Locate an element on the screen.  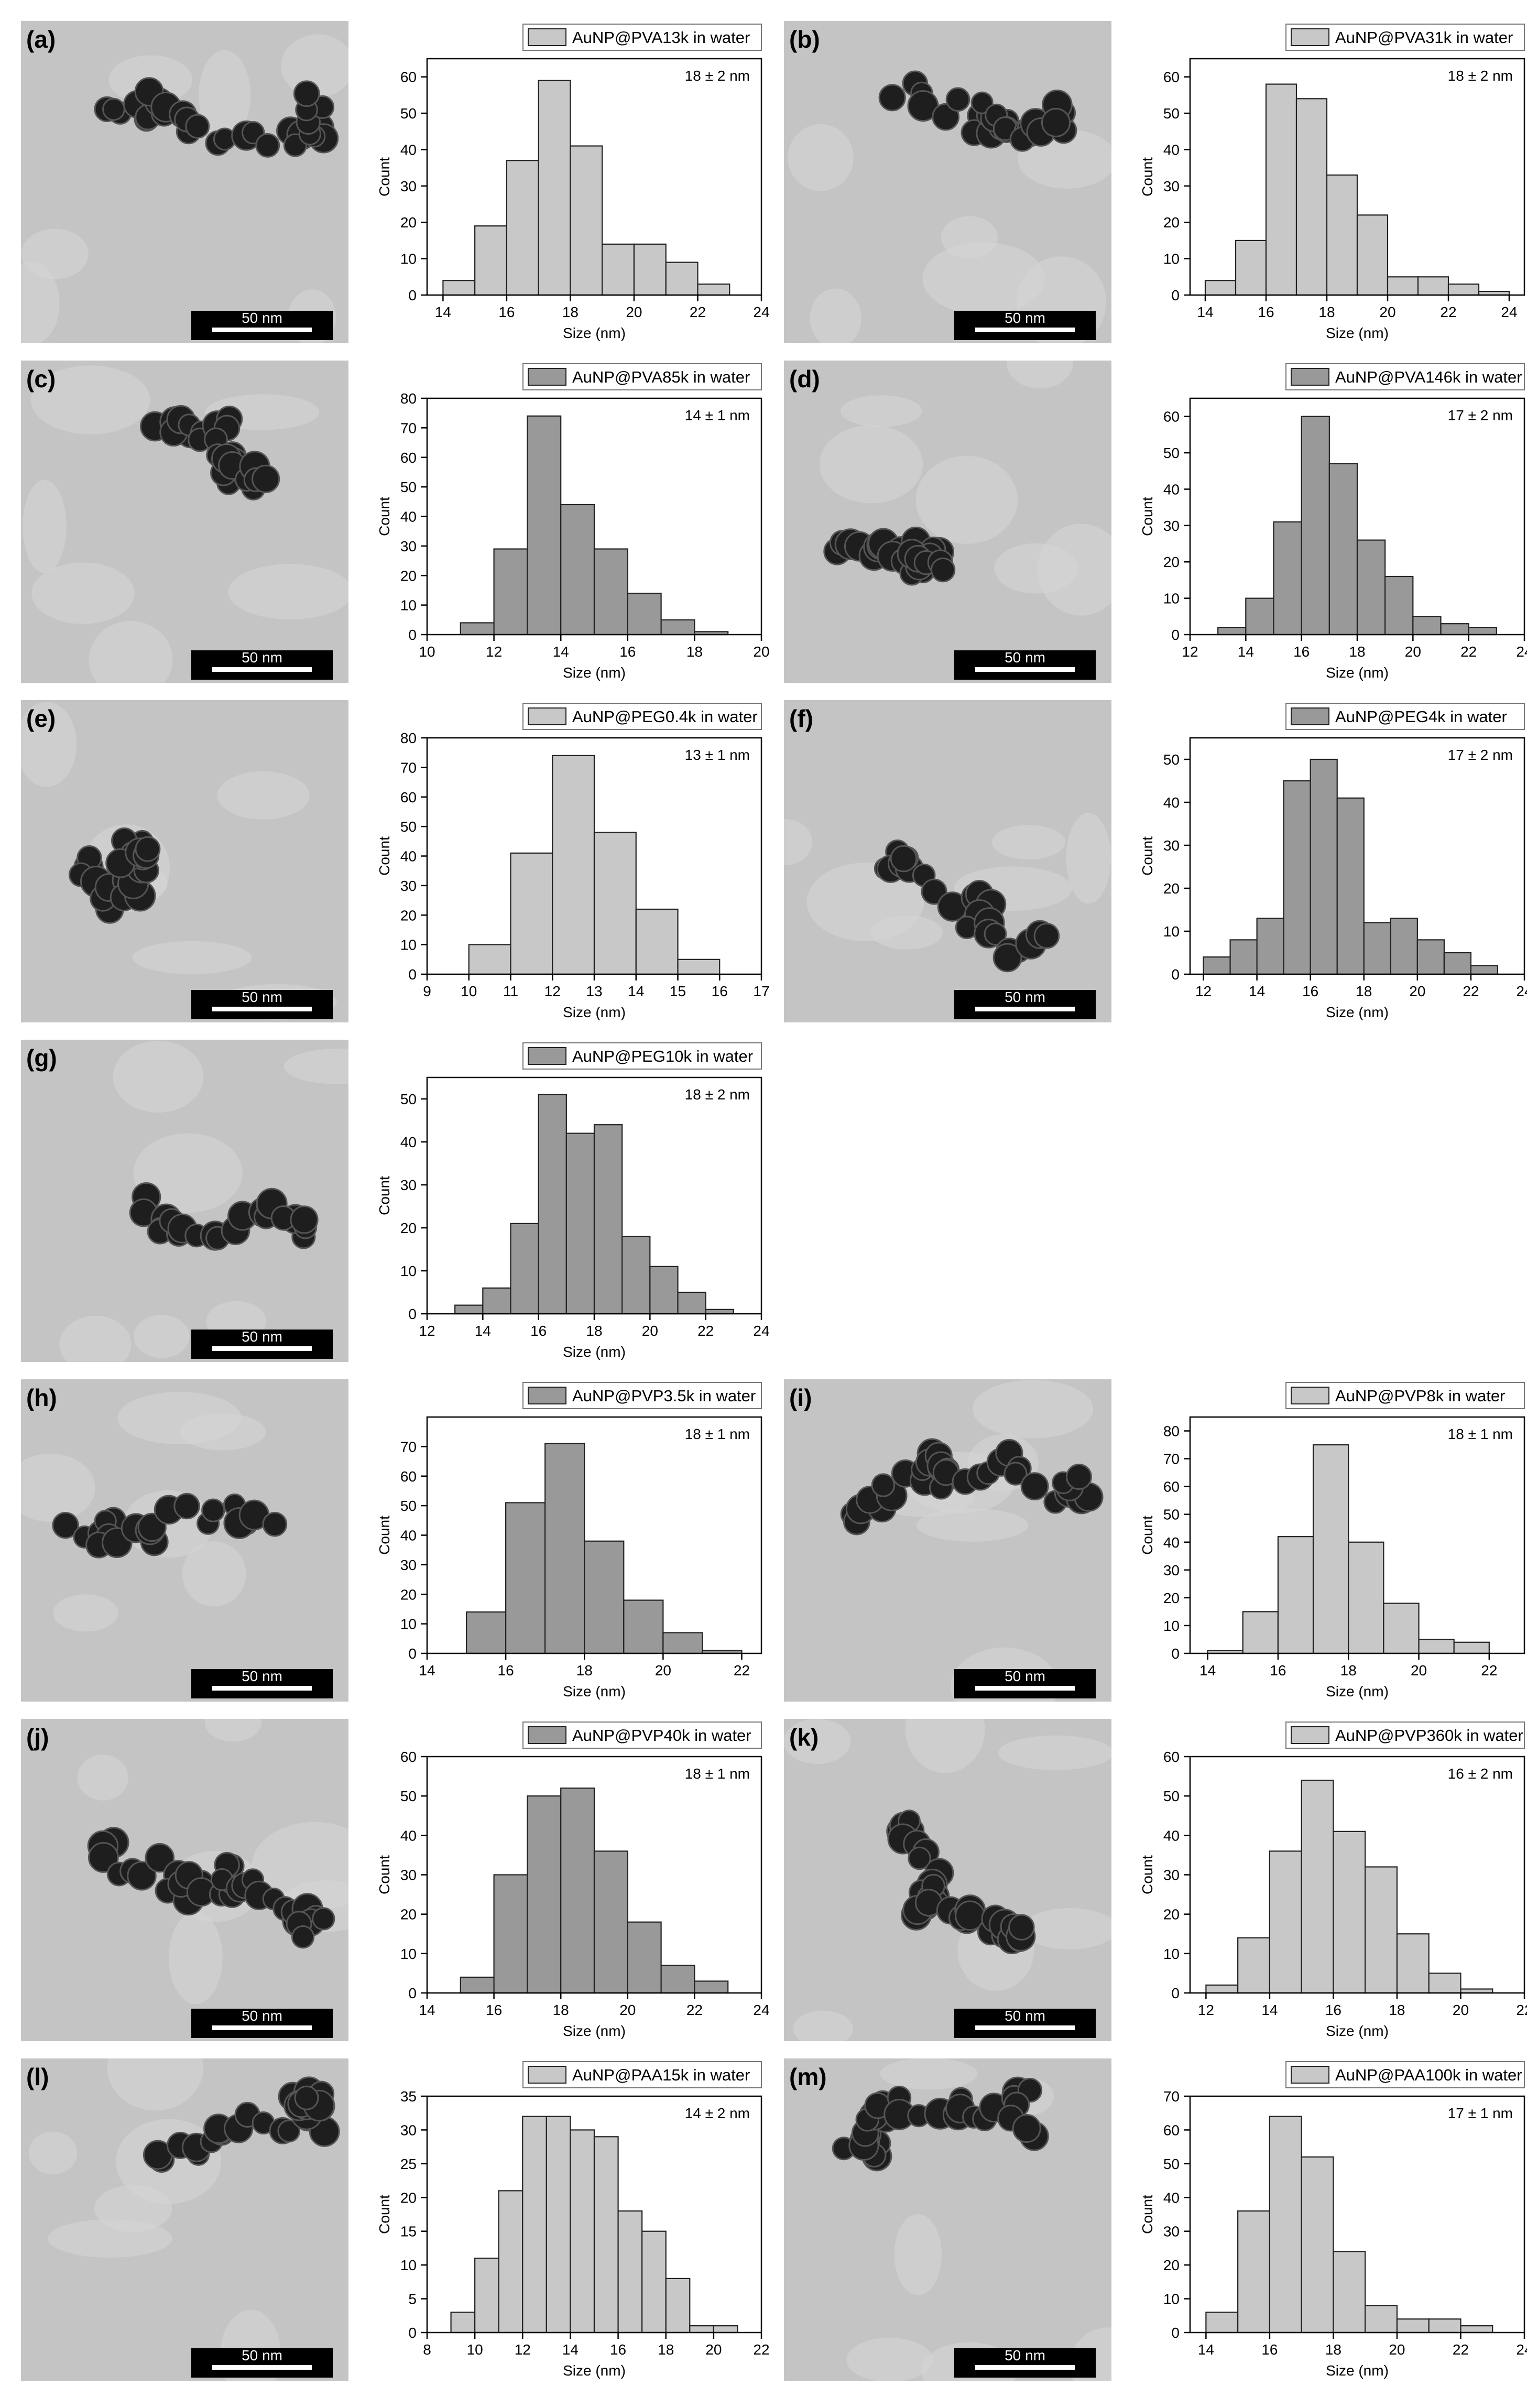
tem-micrograph: (b) 50 nm is located at coordinates (947, 182).